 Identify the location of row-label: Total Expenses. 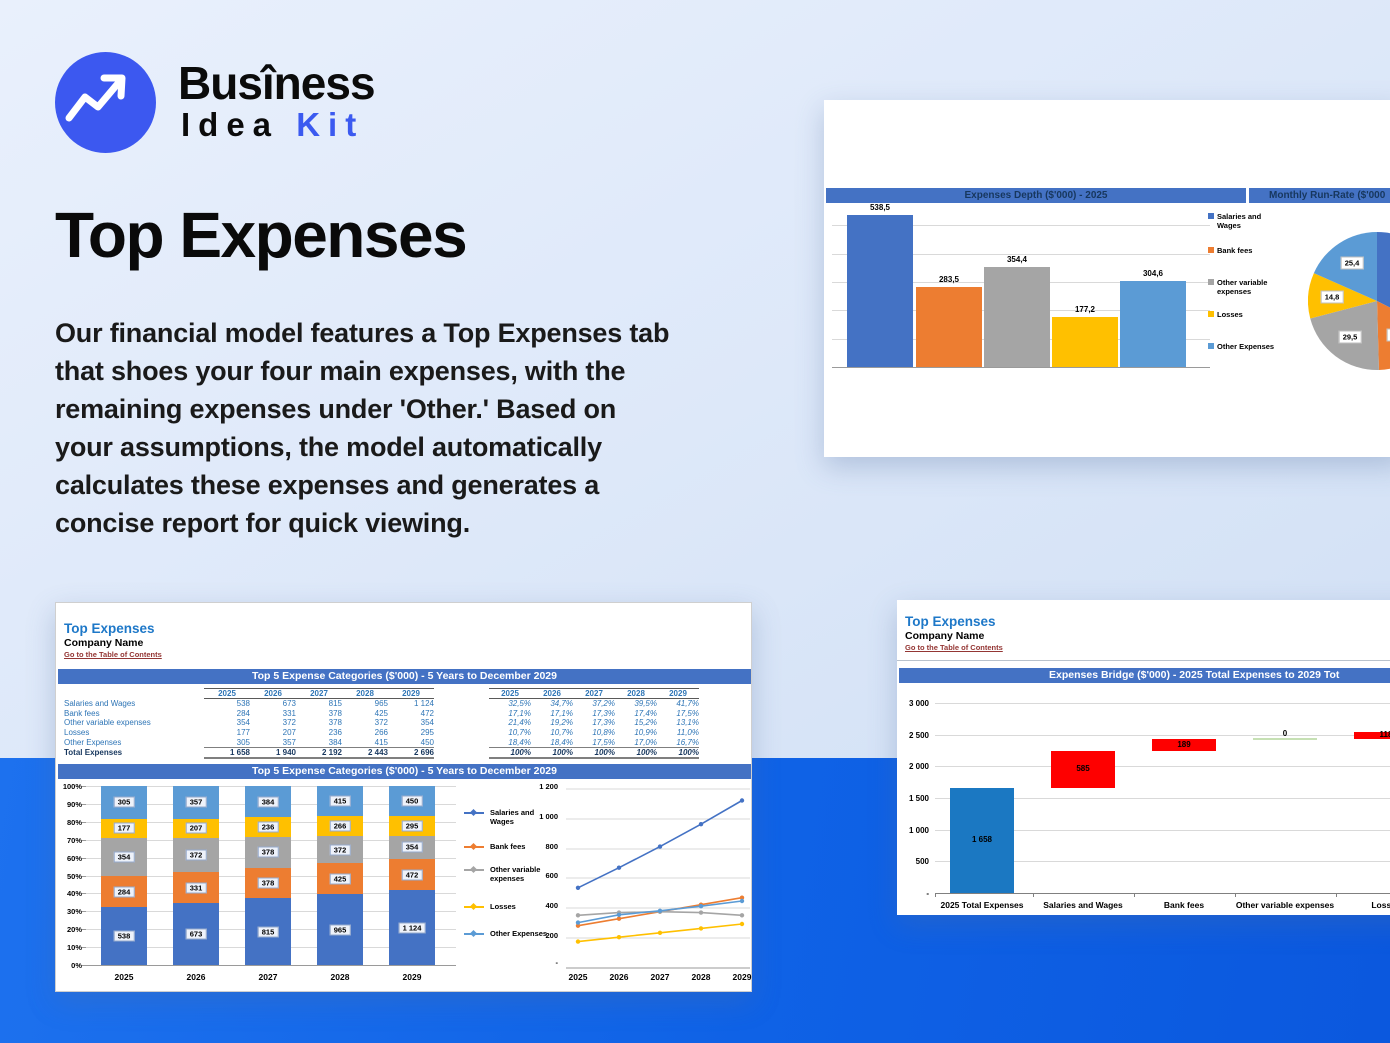
(93, 753).